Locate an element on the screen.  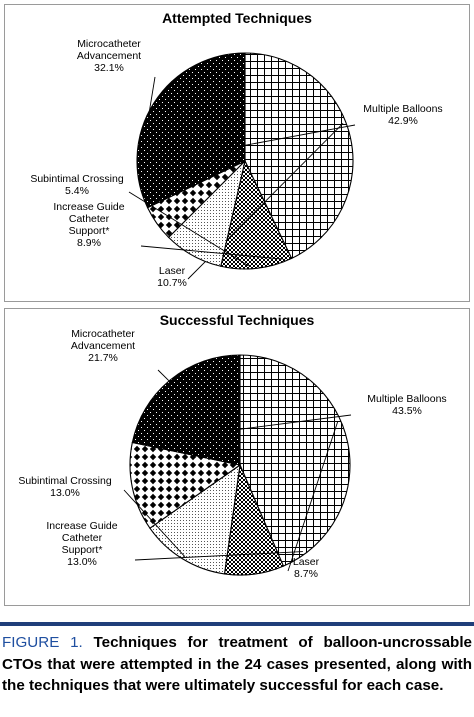
slice-value-microcatheter-advancement: 21.7% is located at coordinates (103, 358).